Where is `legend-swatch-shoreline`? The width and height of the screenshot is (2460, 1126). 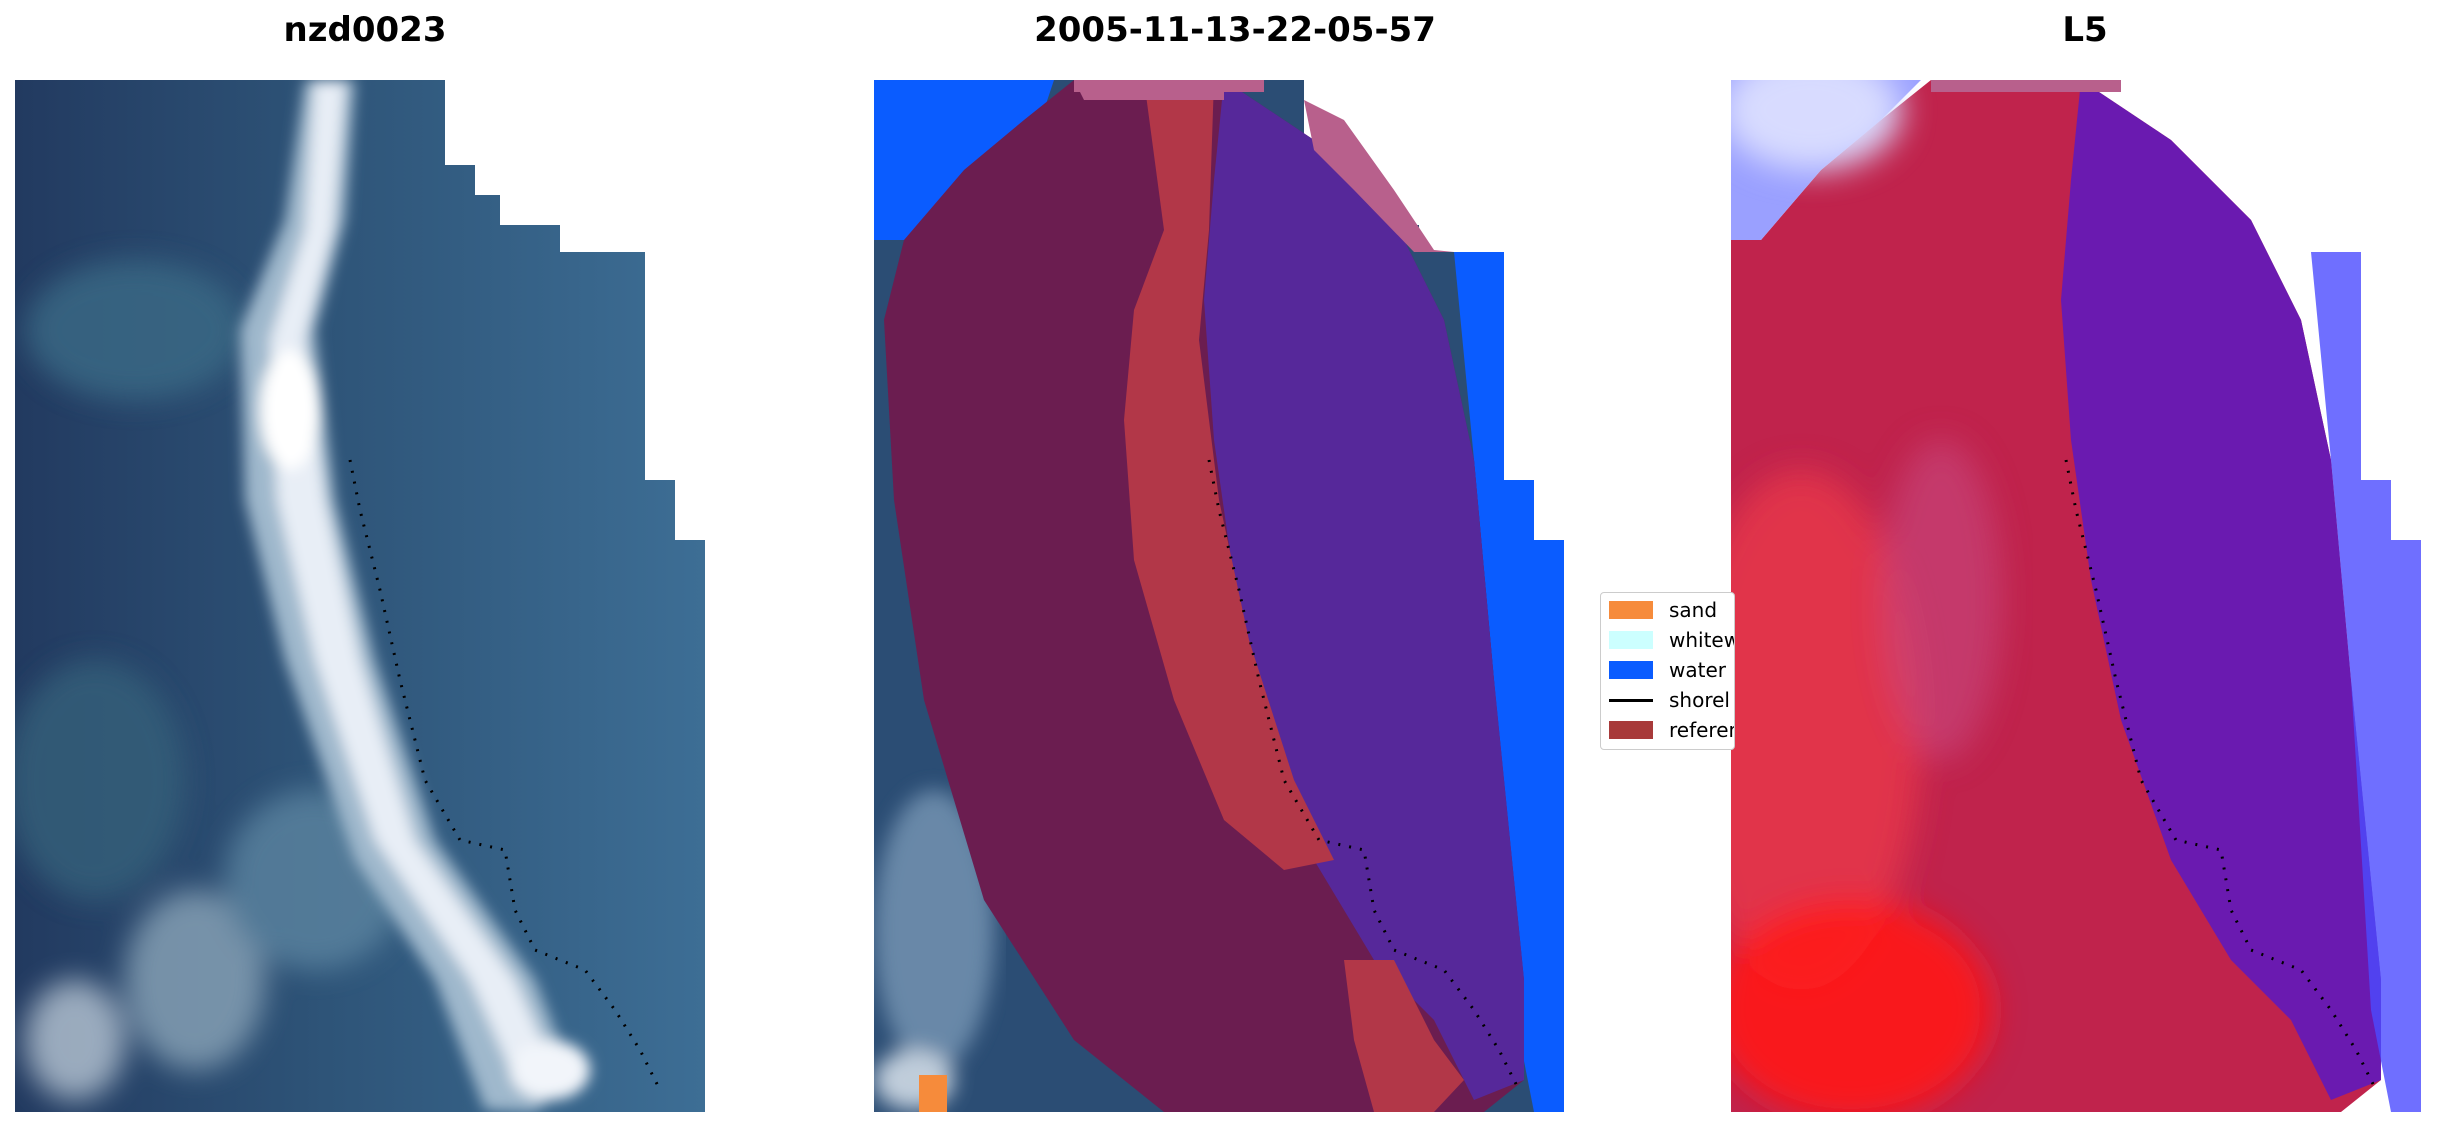 legend-swatch-shoreline is located at coordinates (1631, 700).